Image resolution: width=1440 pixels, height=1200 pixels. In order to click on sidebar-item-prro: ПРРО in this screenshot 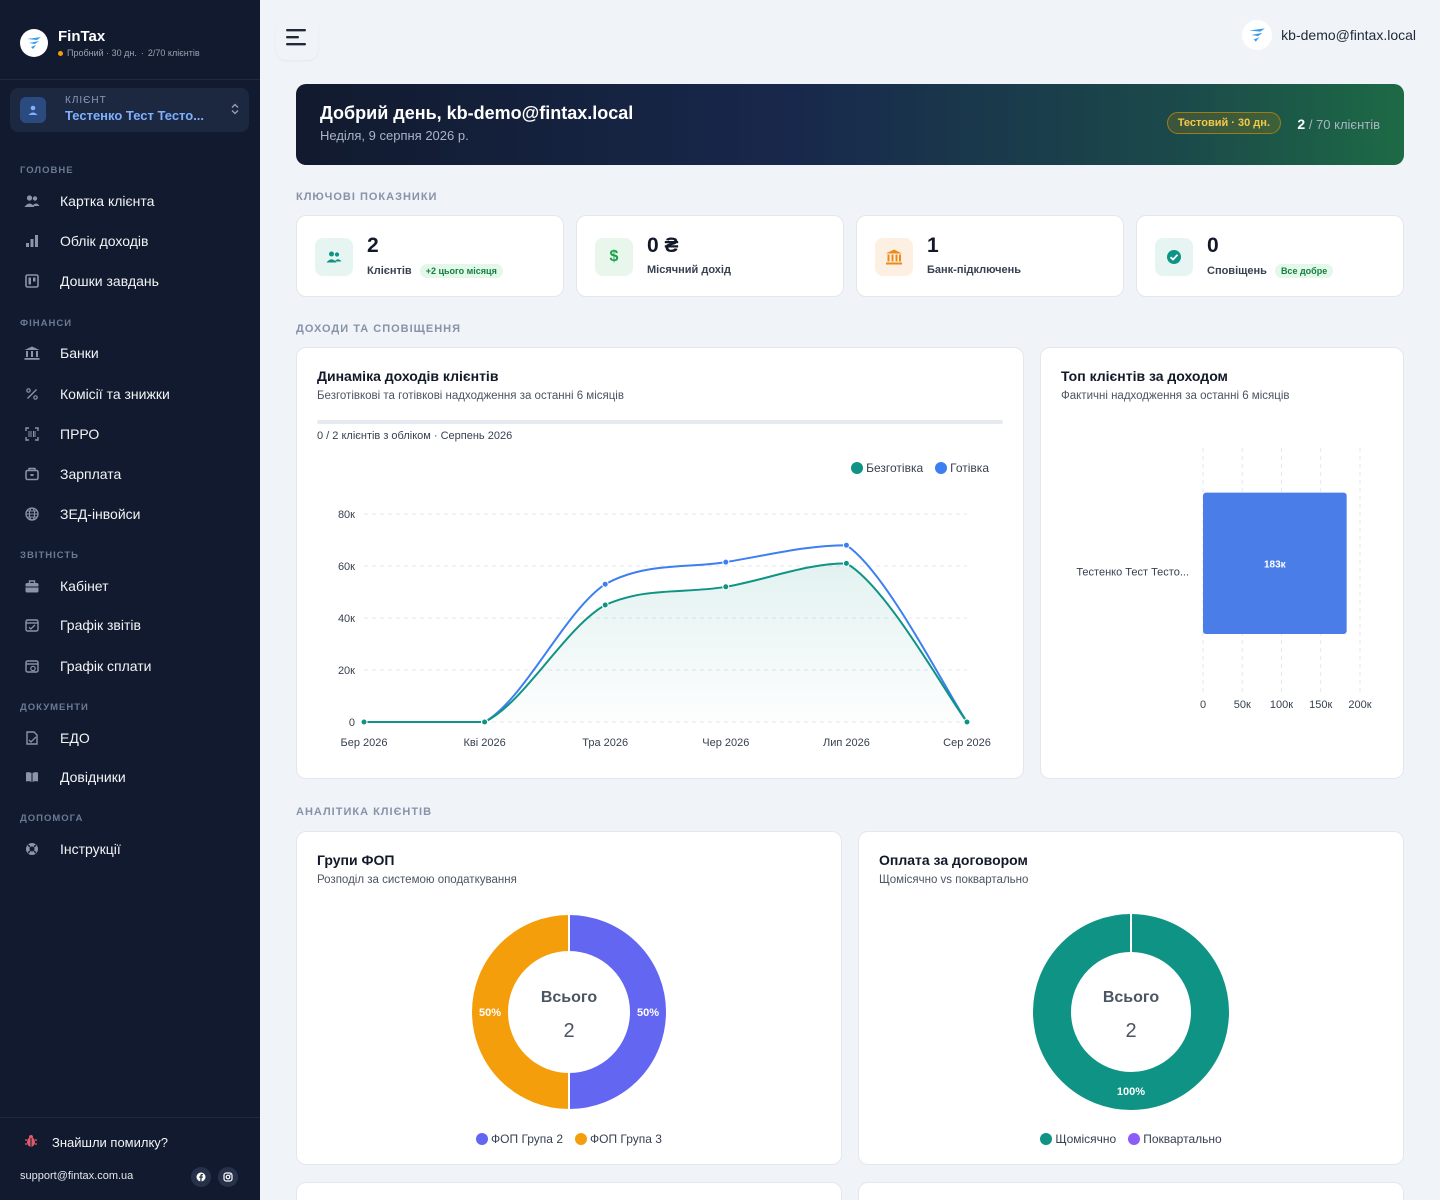, I will do `click(130, 434)`.